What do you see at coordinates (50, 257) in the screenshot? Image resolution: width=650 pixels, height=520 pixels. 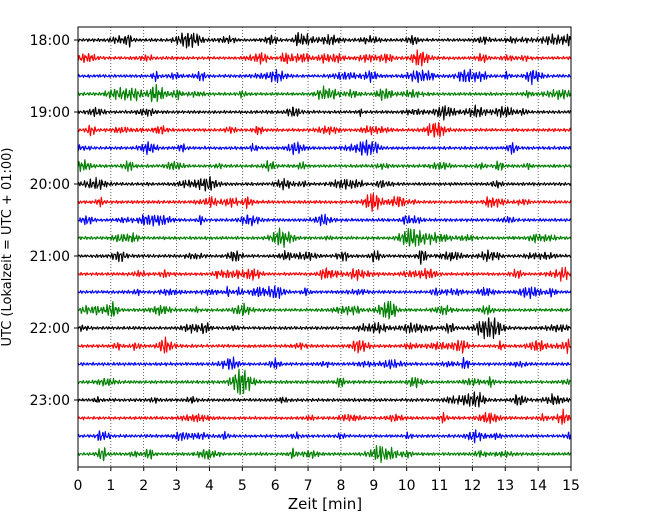 I see `y-tick-label-2100: 21:00` at bounding box center [50, 257].